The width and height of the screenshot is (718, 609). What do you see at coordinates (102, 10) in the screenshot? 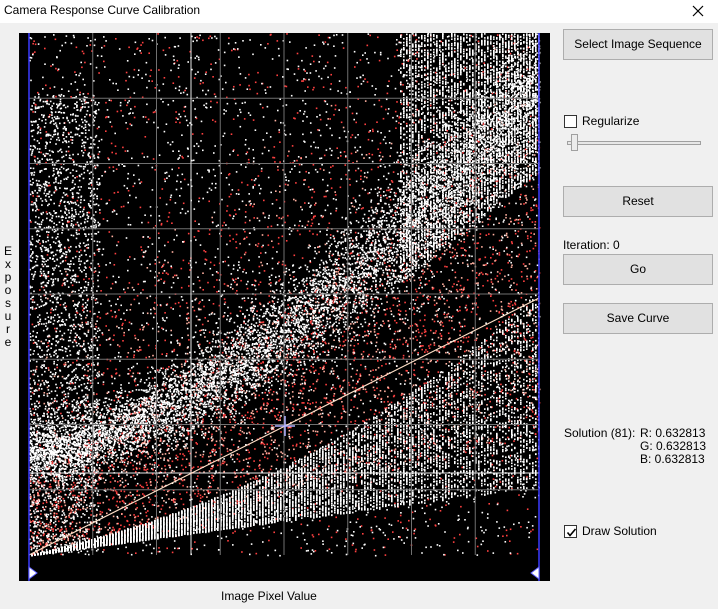
I see `window-title: Camera Response Curve Calibration` at bounding box center [102, 10].